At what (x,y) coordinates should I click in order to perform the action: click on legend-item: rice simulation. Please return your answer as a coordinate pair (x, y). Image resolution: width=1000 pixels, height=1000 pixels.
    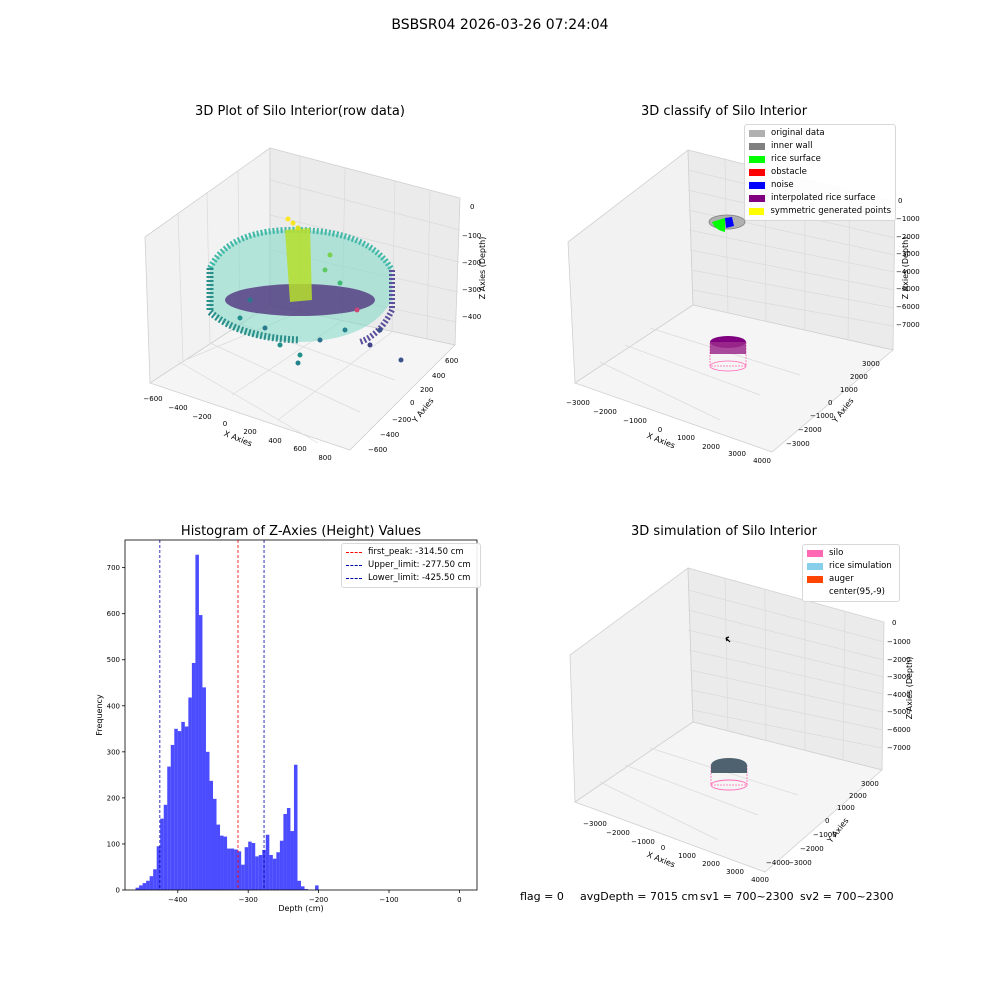
    Looking at the image, I should click on (851, 566).